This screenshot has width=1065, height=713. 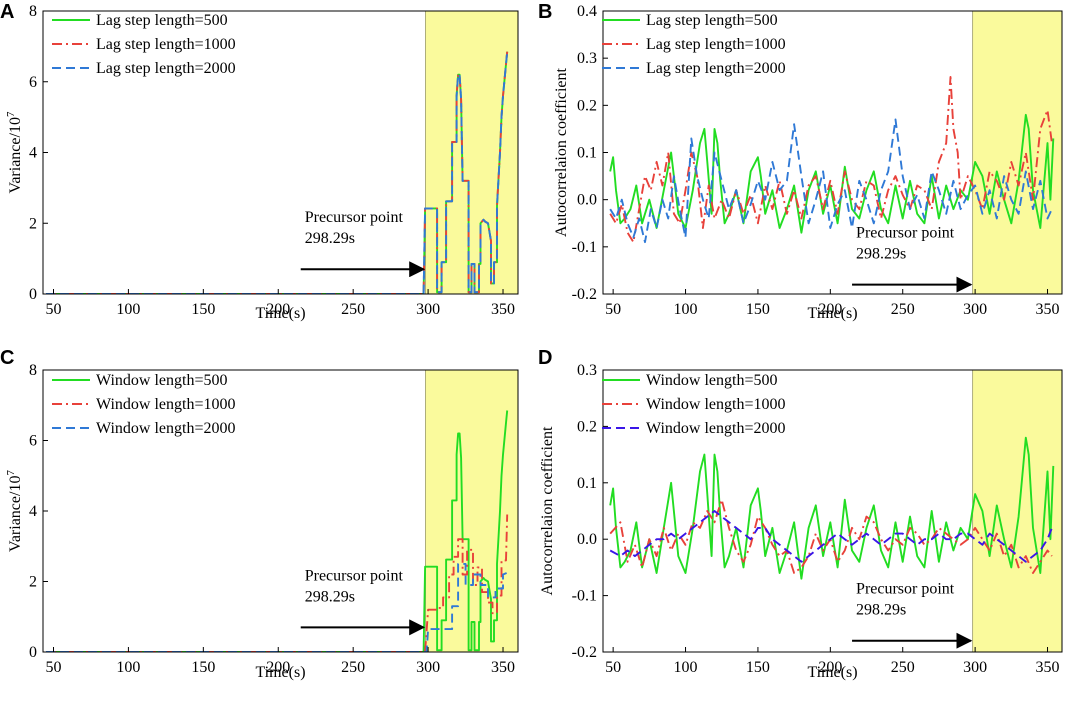 What do you see at coordinates (428, 667) in the screenshot?
I see `chart-c-x-tick-label: 300` at bounding box center [428, 667].